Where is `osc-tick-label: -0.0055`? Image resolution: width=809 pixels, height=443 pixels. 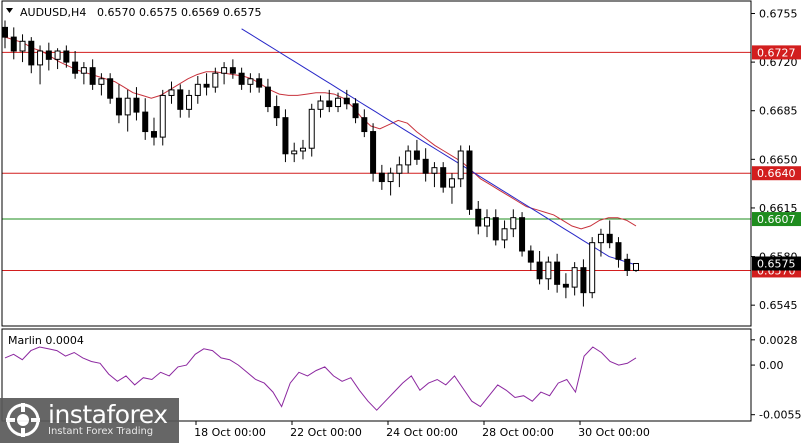
osc-tick-label: -0.0055 is located at coordinates (780, 415).